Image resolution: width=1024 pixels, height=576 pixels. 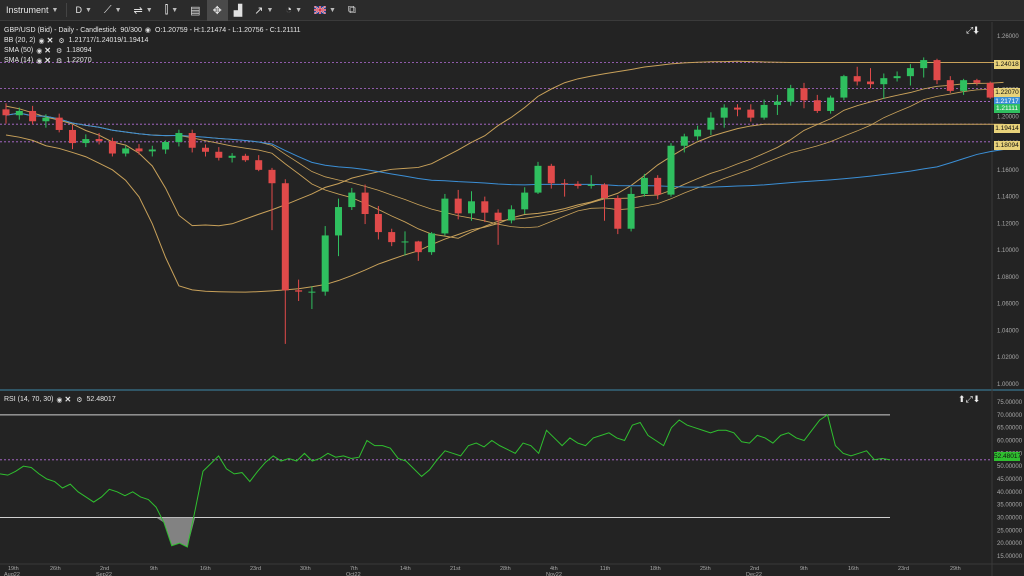 I want to click on layout-icon: ▤, so click(x=195, y=10).